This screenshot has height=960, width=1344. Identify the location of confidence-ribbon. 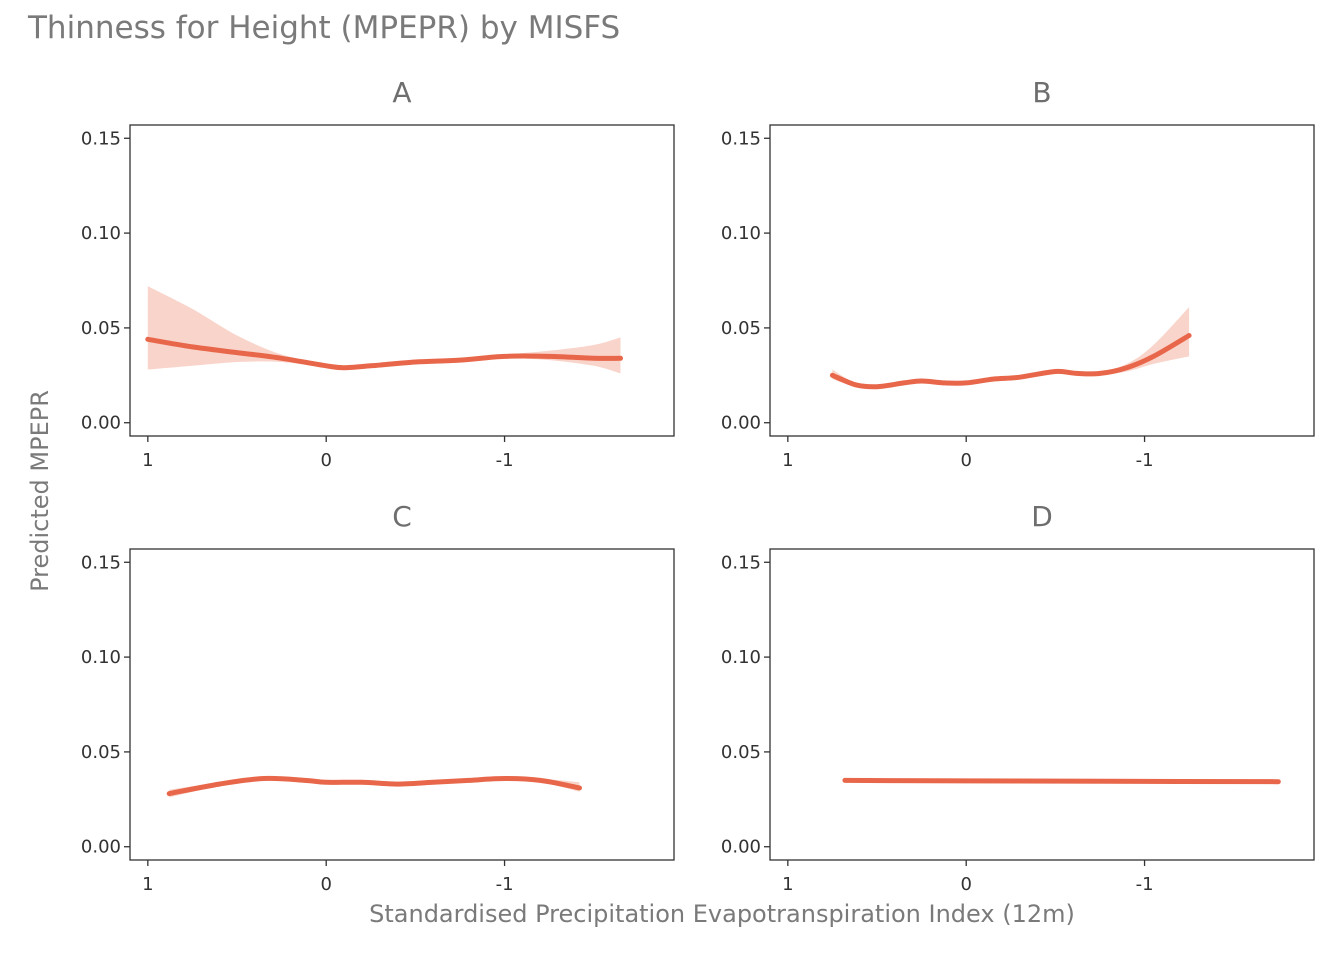
(384, 330).